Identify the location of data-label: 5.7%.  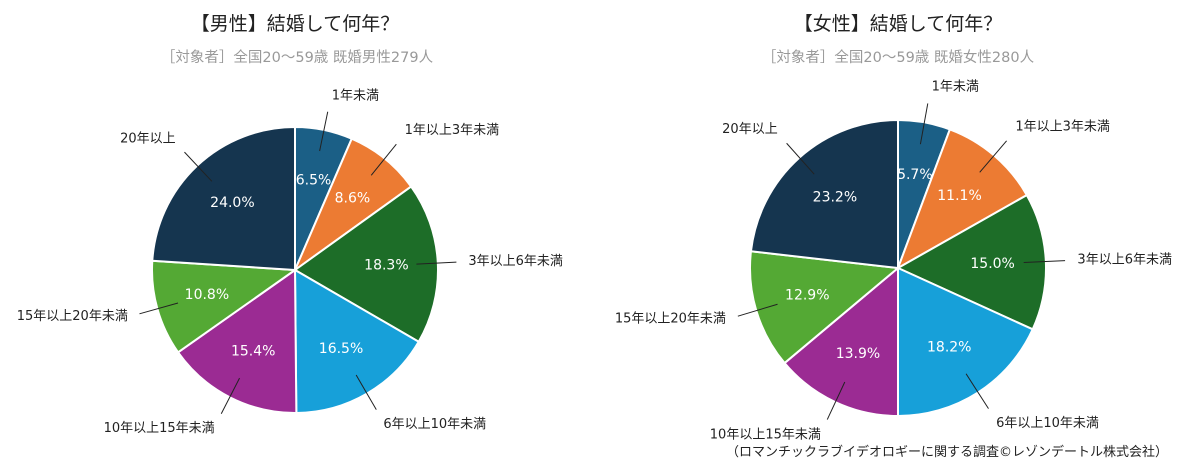
(915, 175).